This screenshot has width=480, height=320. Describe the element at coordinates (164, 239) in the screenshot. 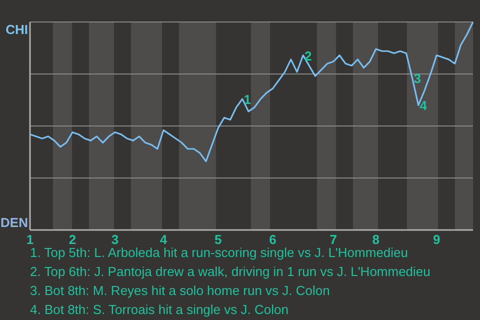

I see `x-tick-label: 4` at that location.